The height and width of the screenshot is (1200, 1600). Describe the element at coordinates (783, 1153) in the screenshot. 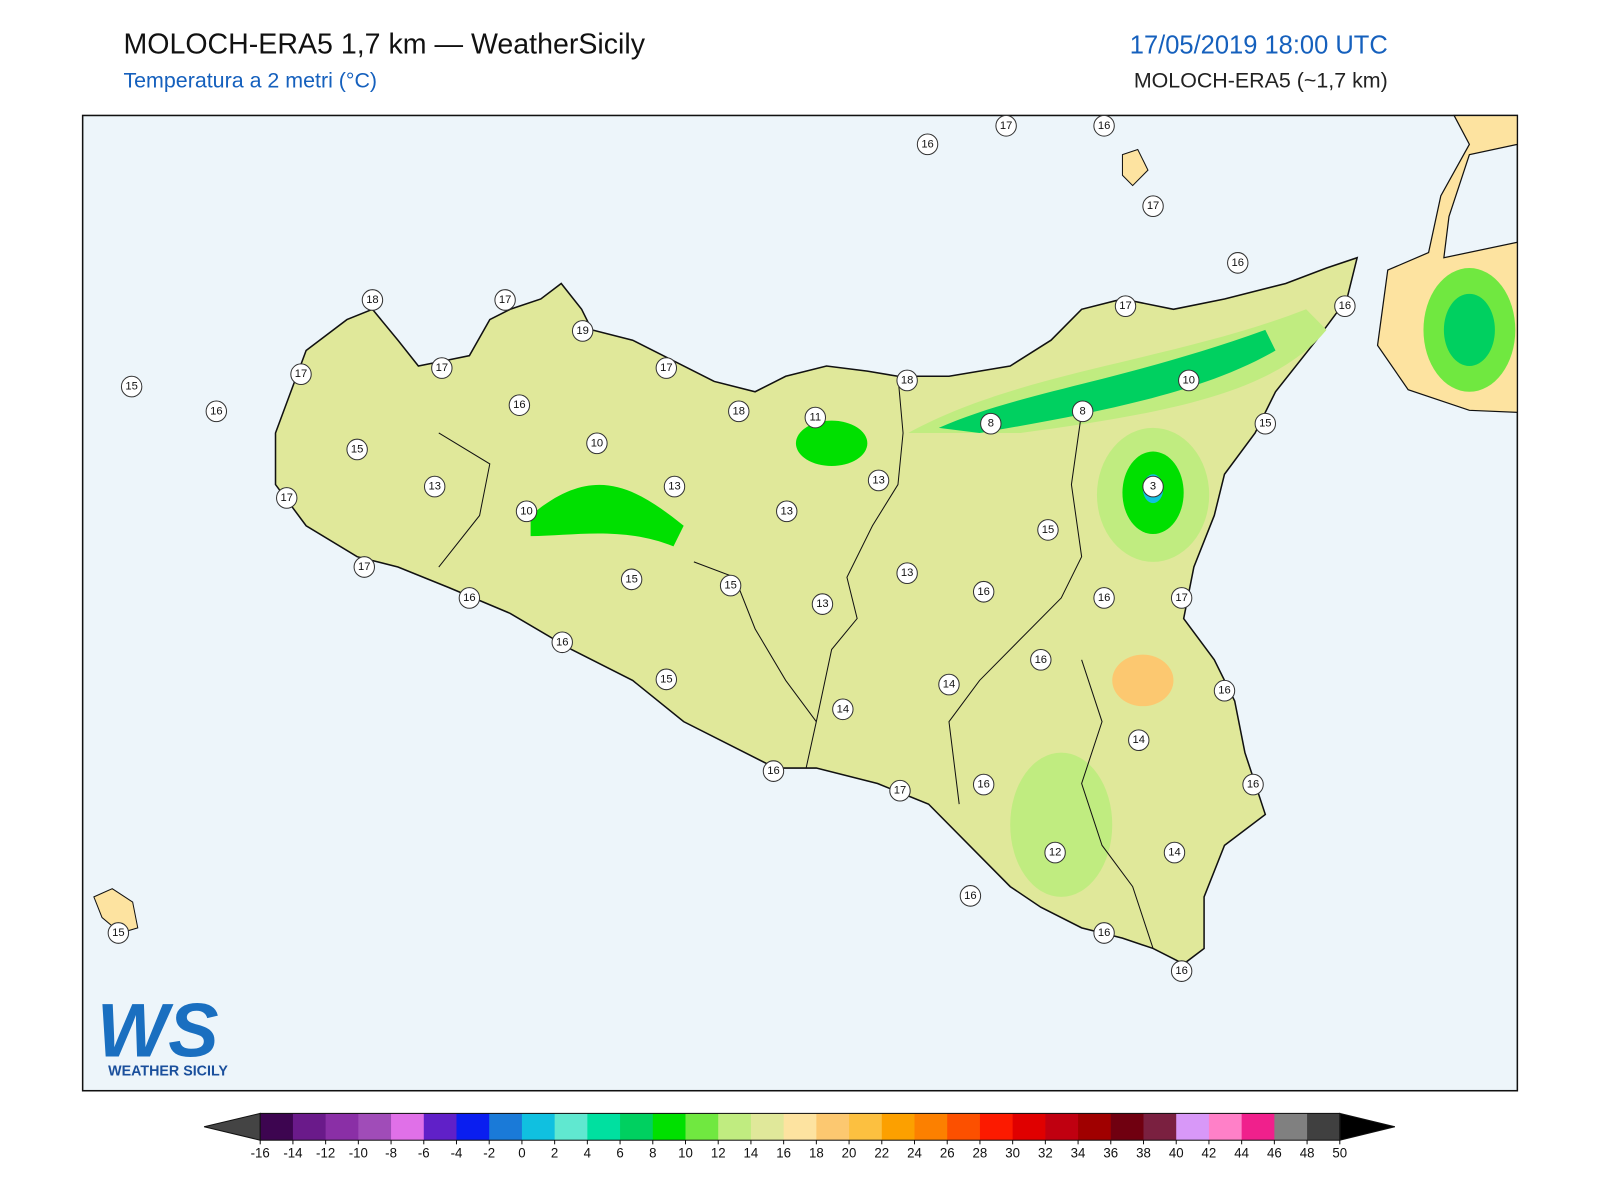

I see `colorbar-tick-label: 16` at that location.